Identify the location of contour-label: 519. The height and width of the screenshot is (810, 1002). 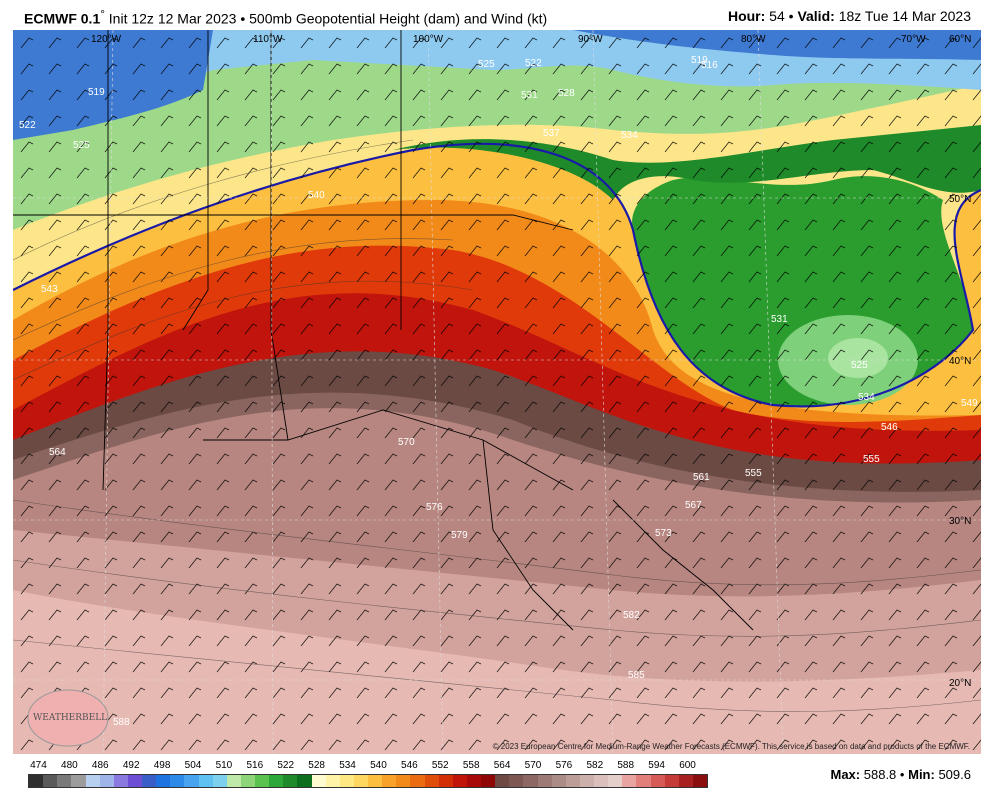
(96, 92).